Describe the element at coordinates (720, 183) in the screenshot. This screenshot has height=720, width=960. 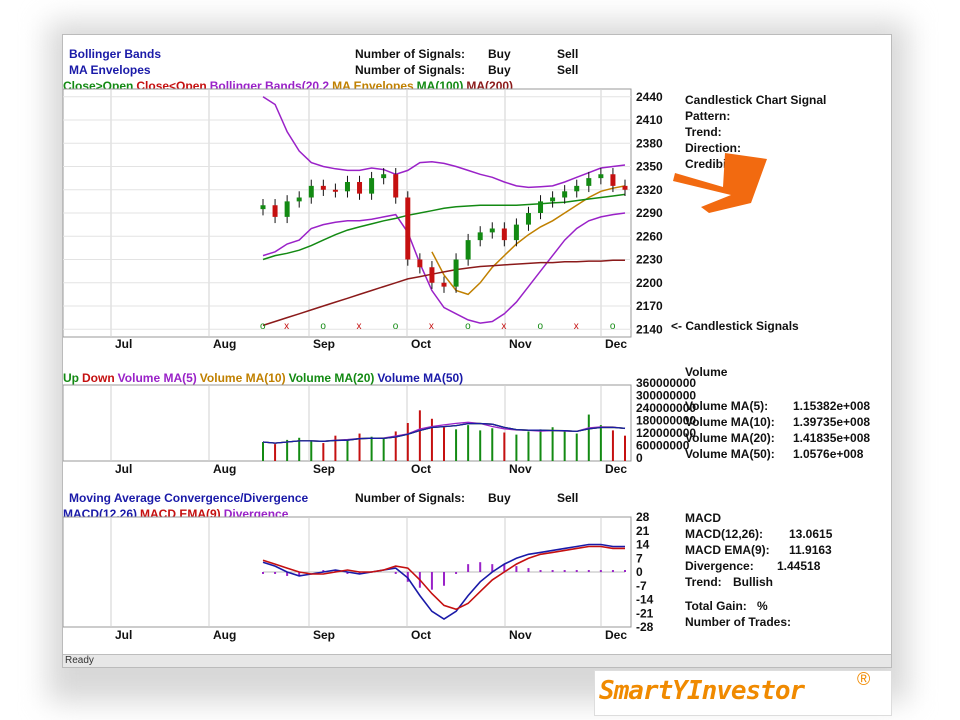
I see `orange-arrow-icon` at that location.